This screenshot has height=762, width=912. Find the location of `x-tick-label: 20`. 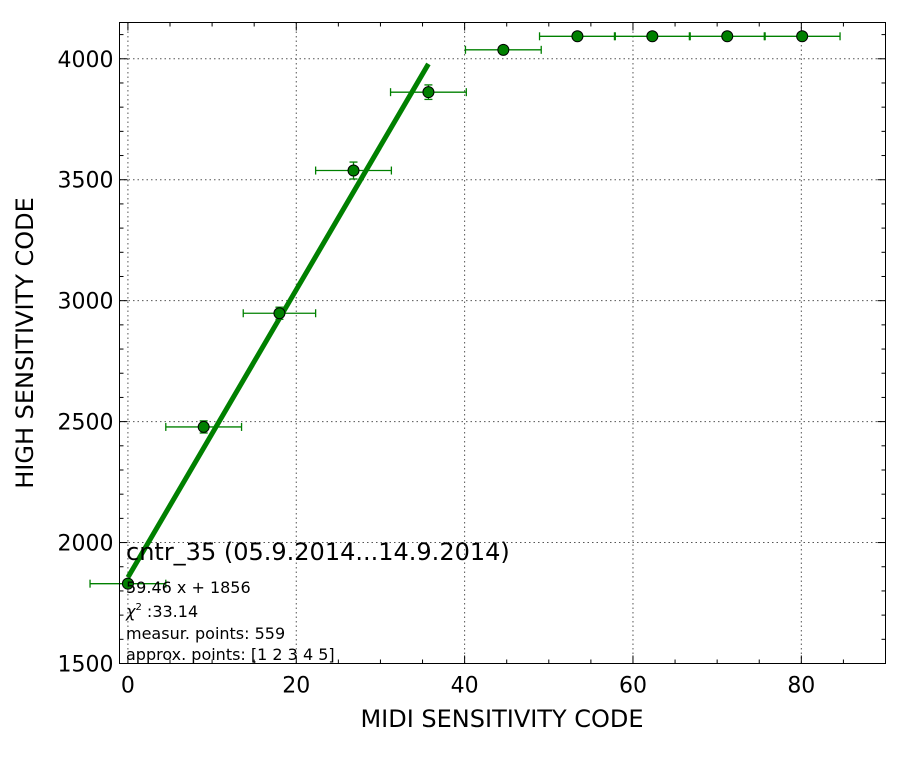

x-tick-label: 20 is located at coordinates (296, 686).